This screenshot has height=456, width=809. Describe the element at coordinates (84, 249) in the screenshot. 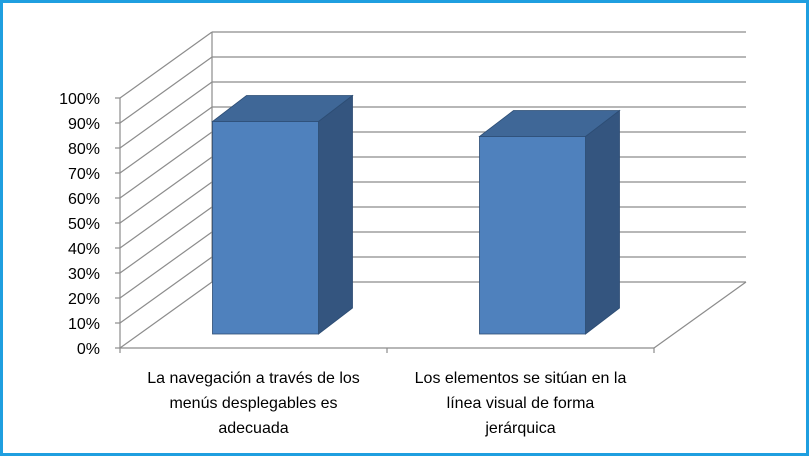

I see `y-tick-label: 40%` at that location.